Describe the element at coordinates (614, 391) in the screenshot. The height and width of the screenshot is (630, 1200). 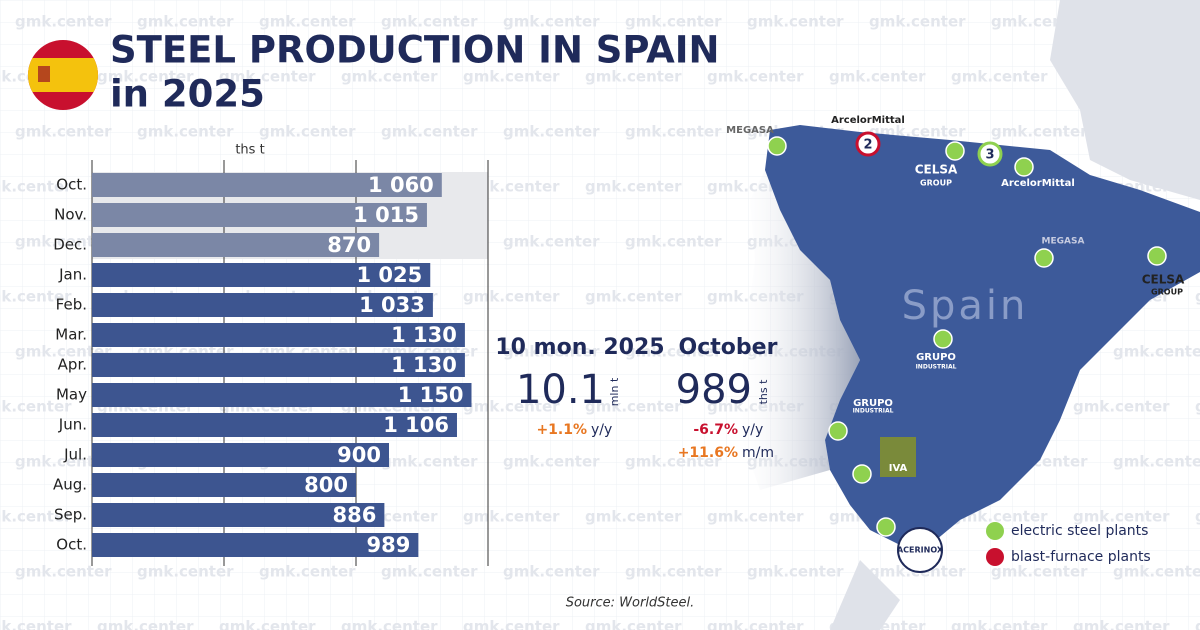
I see `stat-unit: mln t` at that location.